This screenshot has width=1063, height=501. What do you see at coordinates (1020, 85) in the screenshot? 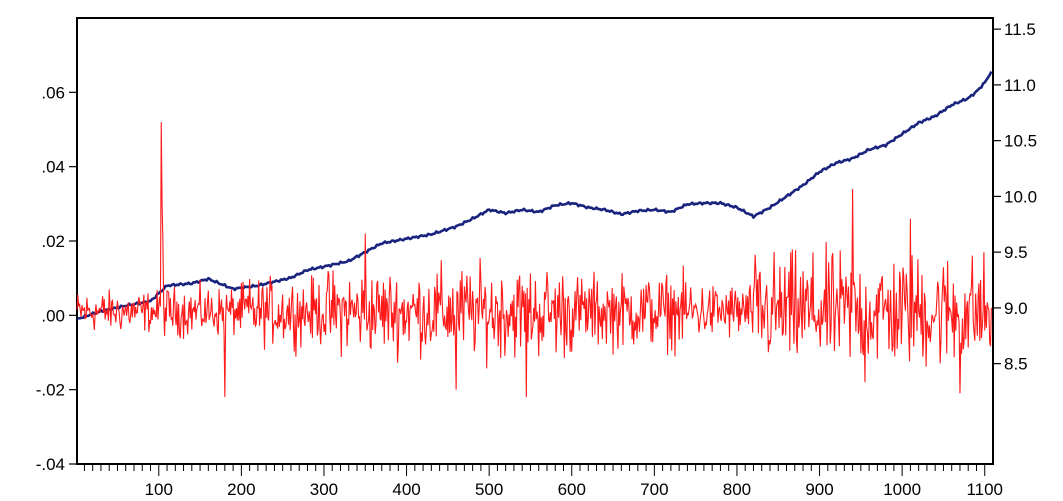
I see `right-axis-tick-label: 11.0` at bounding box center [1020, 85].